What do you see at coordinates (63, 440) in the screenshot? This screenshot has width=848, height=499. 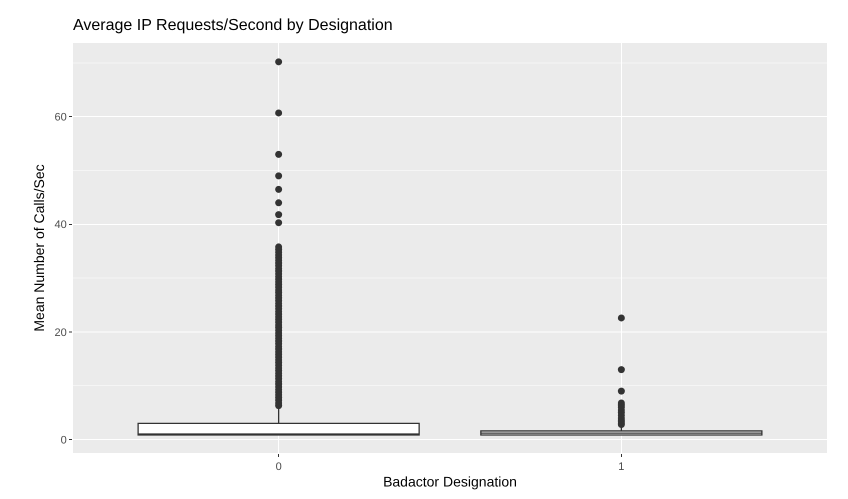 I see `y-tick-label: 0` at bounding box center [63, 440].